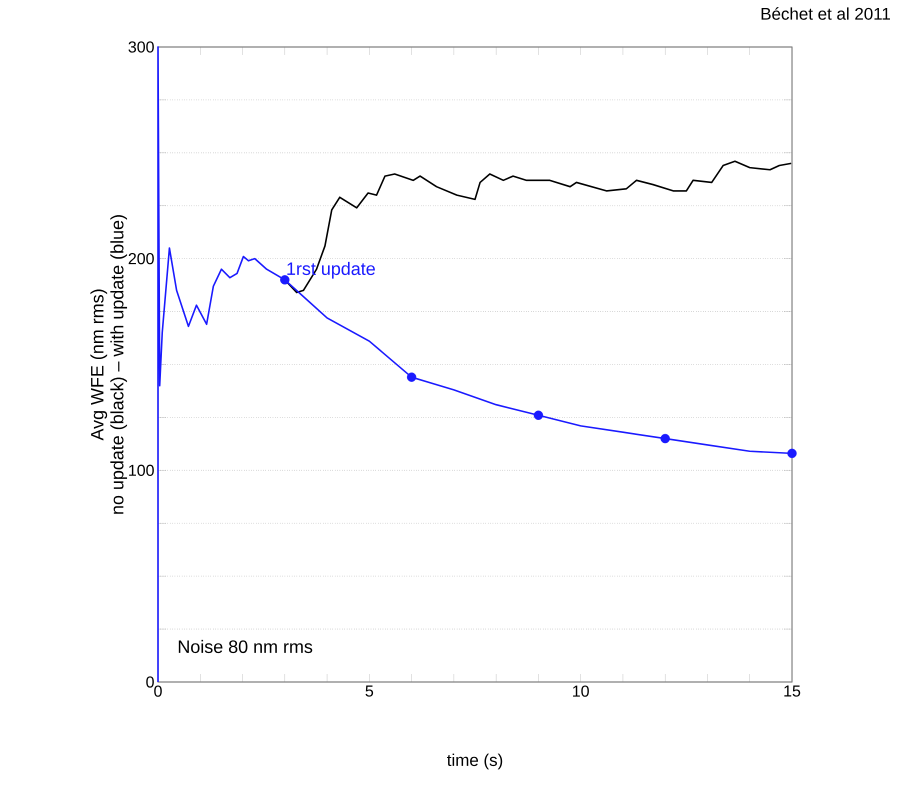 The width and height of the screenshot is (901, 793). What do you see at coordinates (474, 762) in the screenshot?
I see `x-axis-title: time (s)` at bounding box center [474, 762].